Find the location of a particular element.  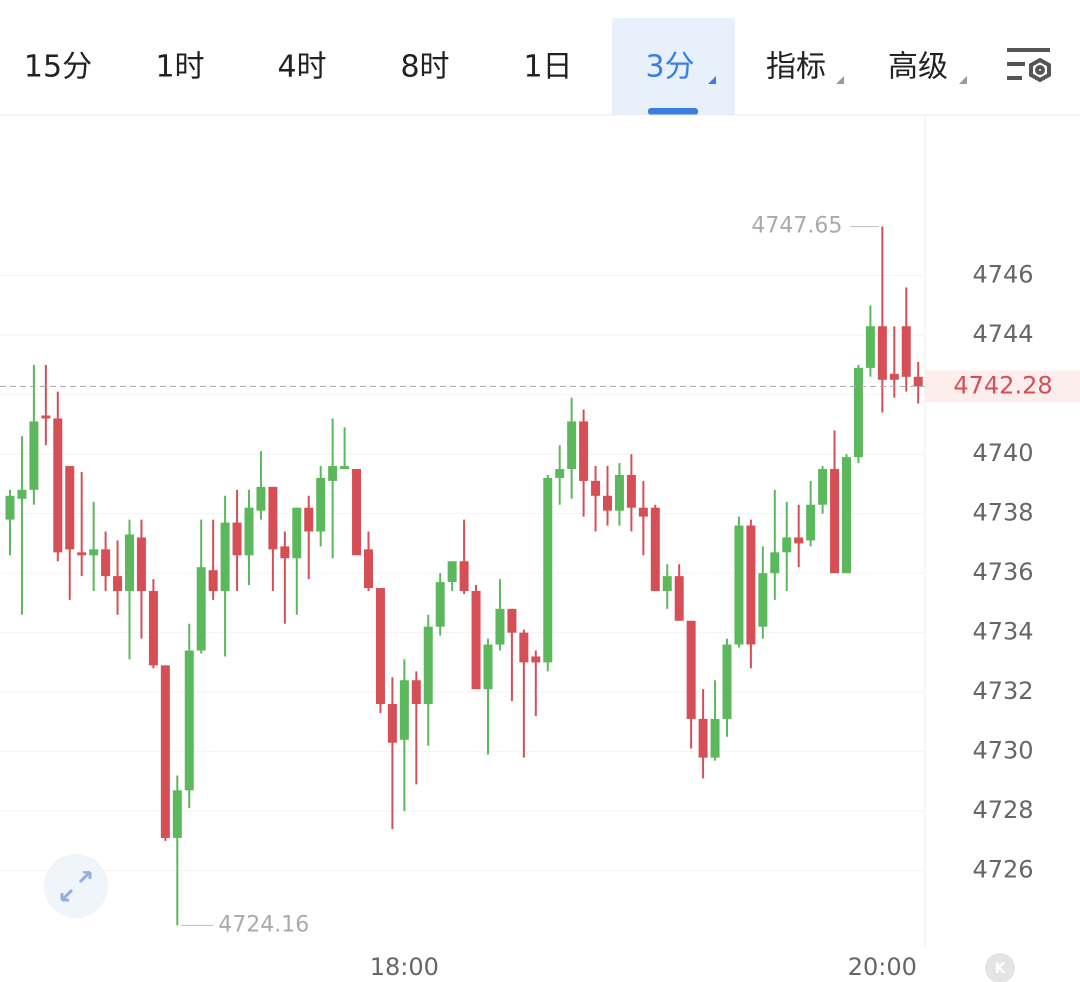

k-icon: K is located at coordinates (1001, 969).